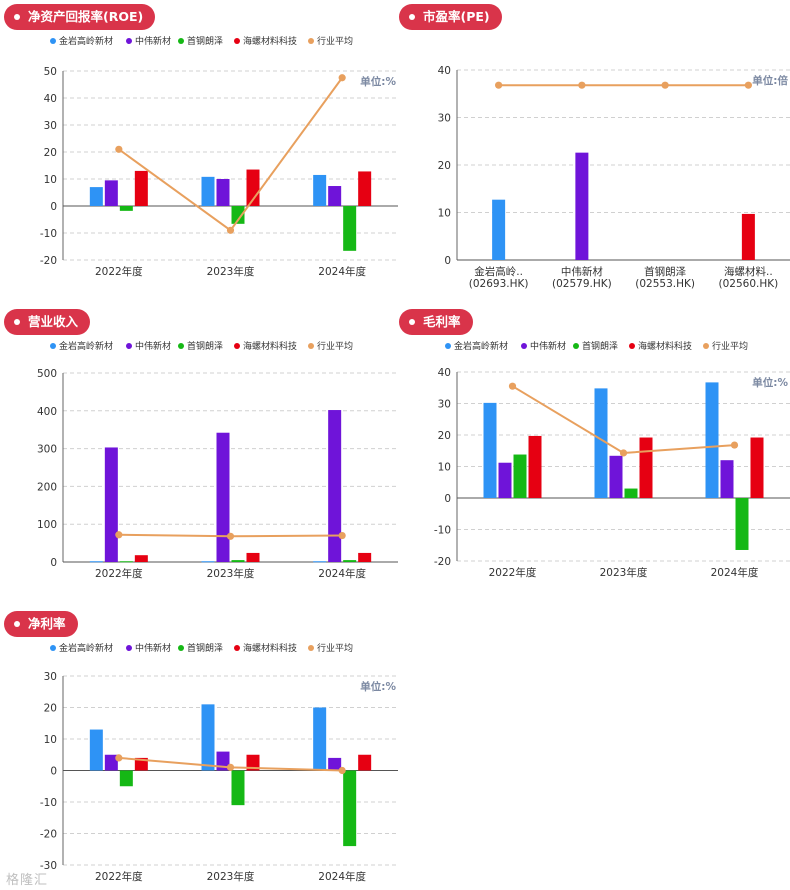 This screenshot has height=890, width=790. Describe the element at coordinates (47, 525) in the screenshot. I see `y-tick-label: 100` at that location.